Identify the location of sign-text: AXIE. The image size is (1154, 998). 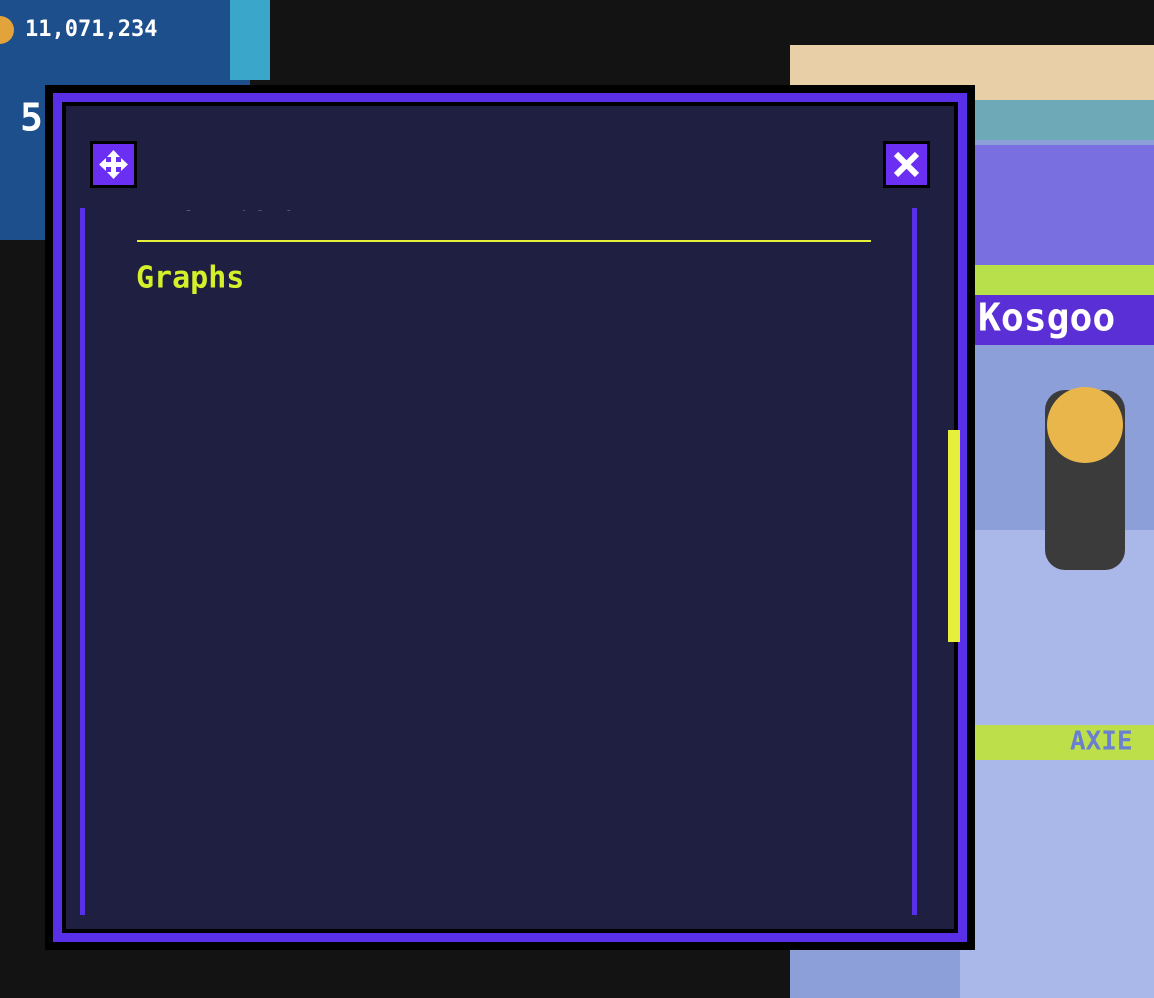
(1101, 742).